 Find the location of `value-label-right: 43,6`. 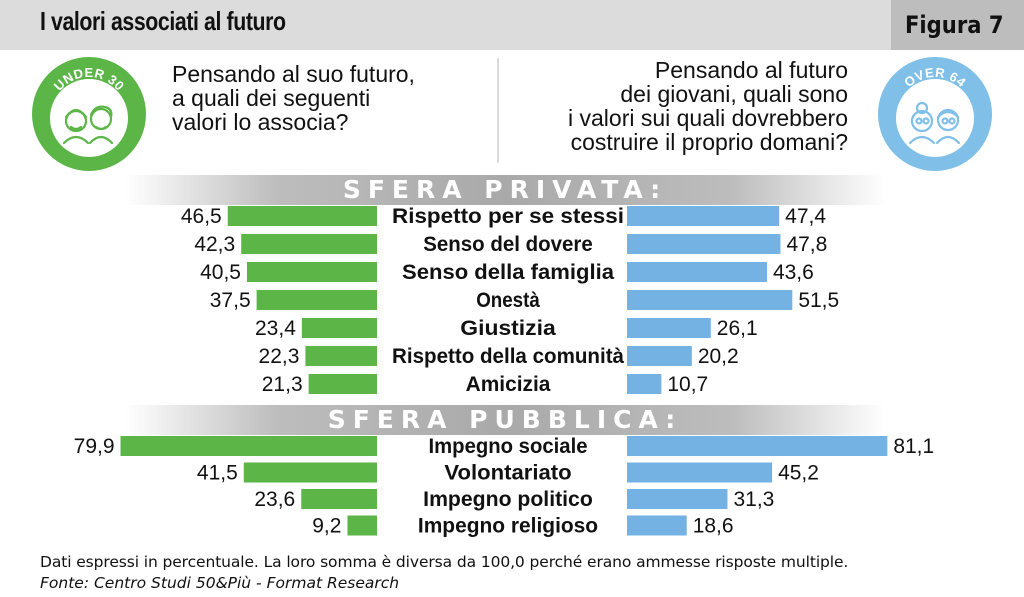

value-label-right: 43,6 is located at coordinates (793, 272).